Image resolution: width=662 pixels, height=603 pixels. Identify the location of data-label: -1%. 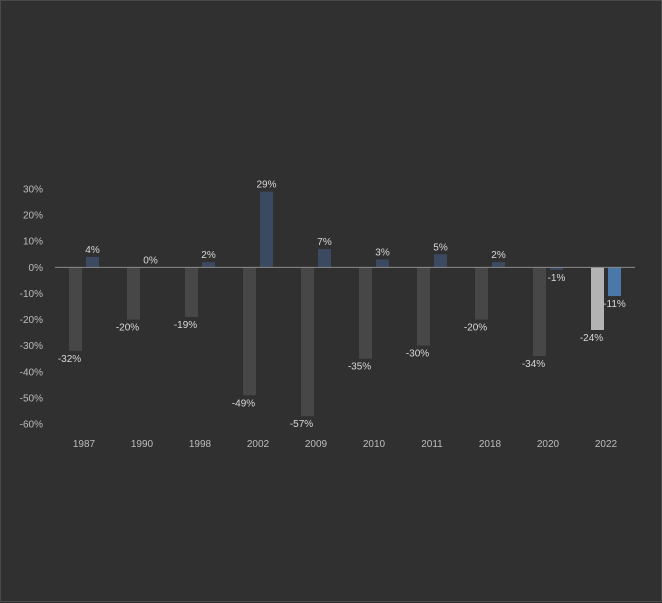
(557, 278).